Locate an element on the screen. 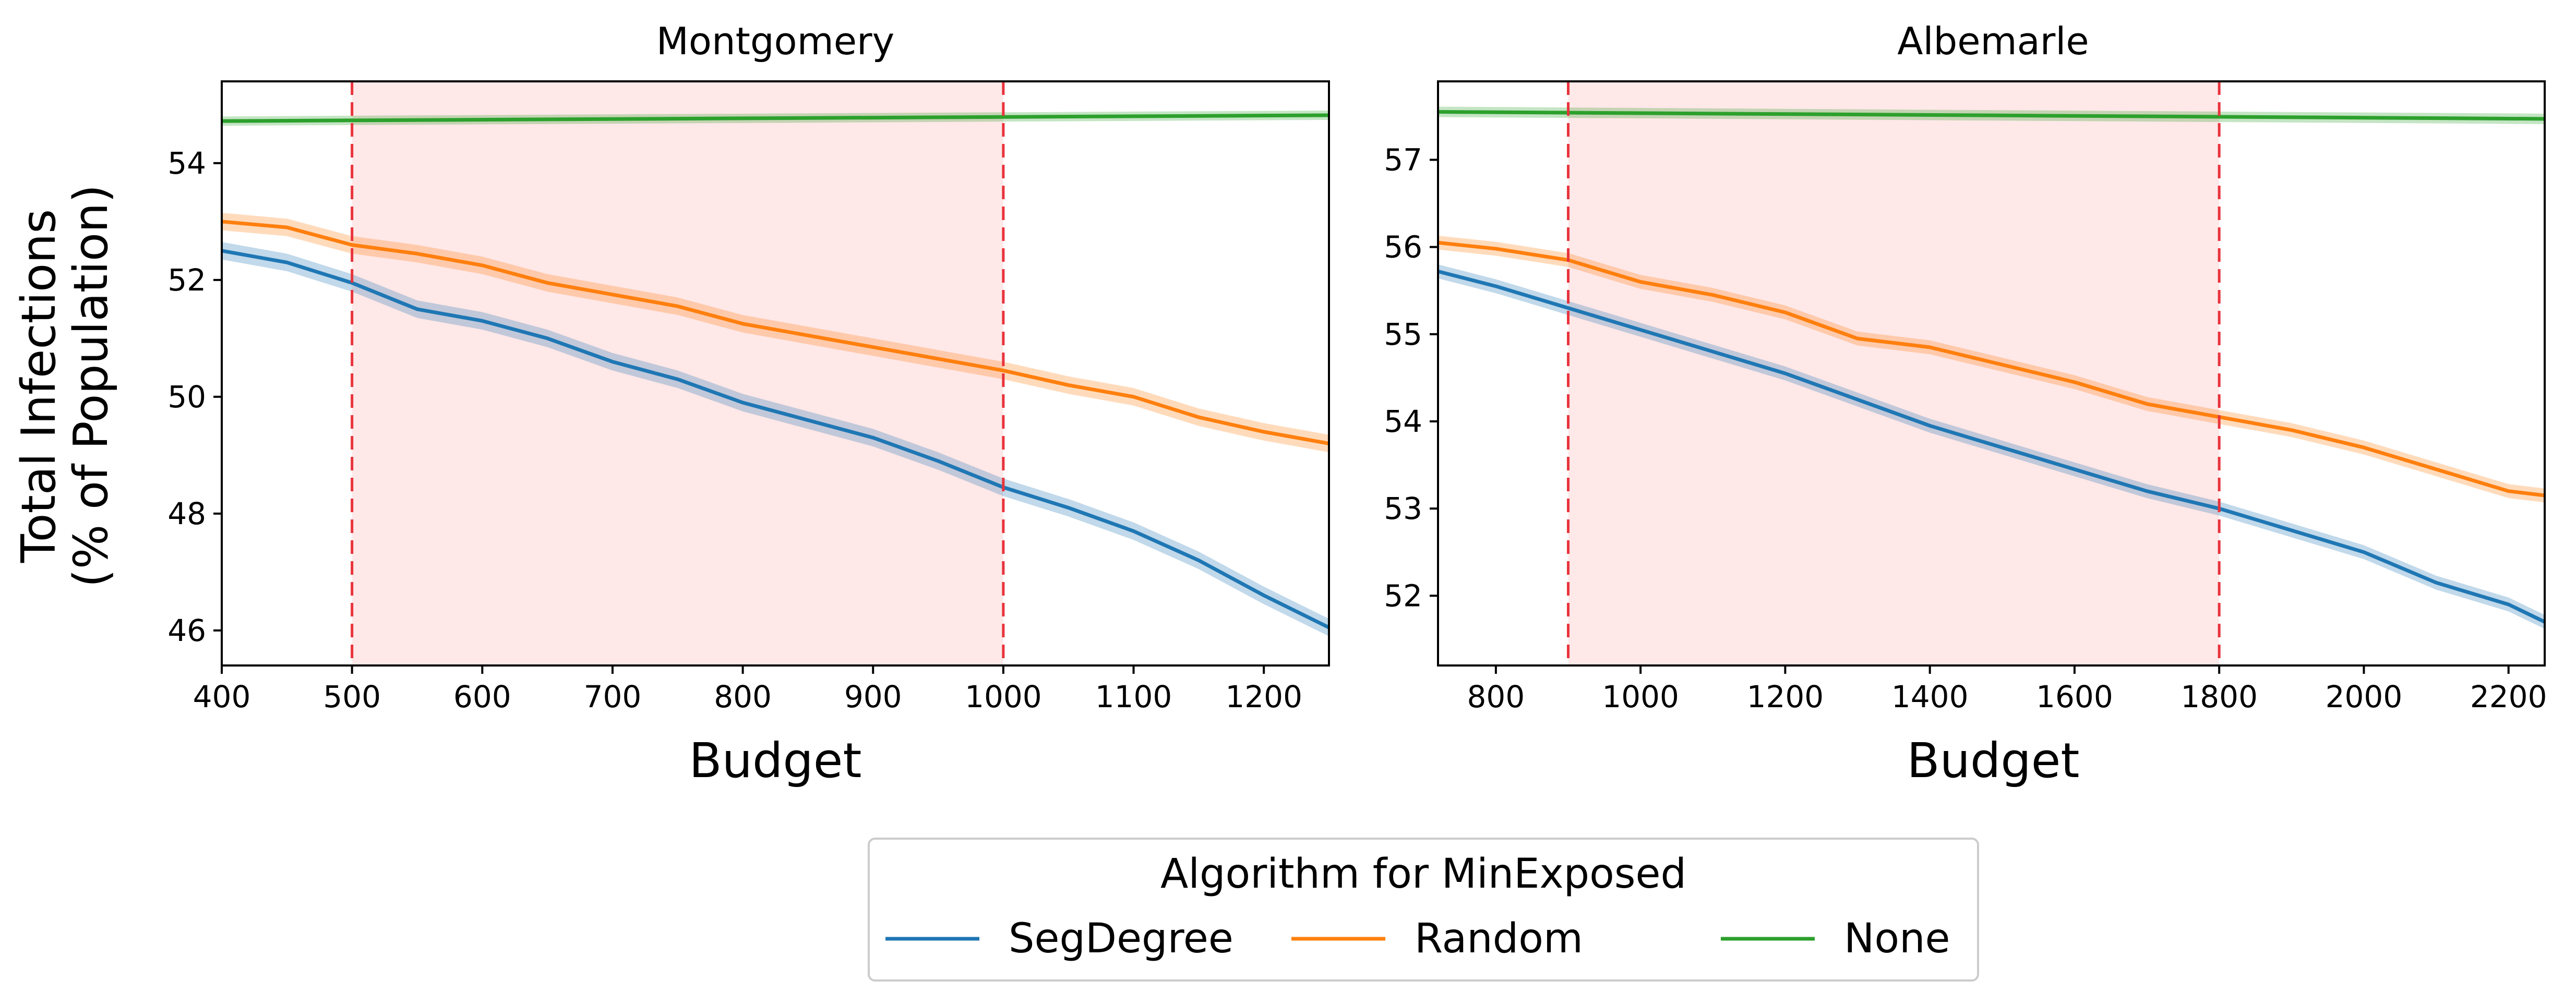 This screenshot has height=1005, width=2576. montgomery-none-line is located at coordinates (775, 118).